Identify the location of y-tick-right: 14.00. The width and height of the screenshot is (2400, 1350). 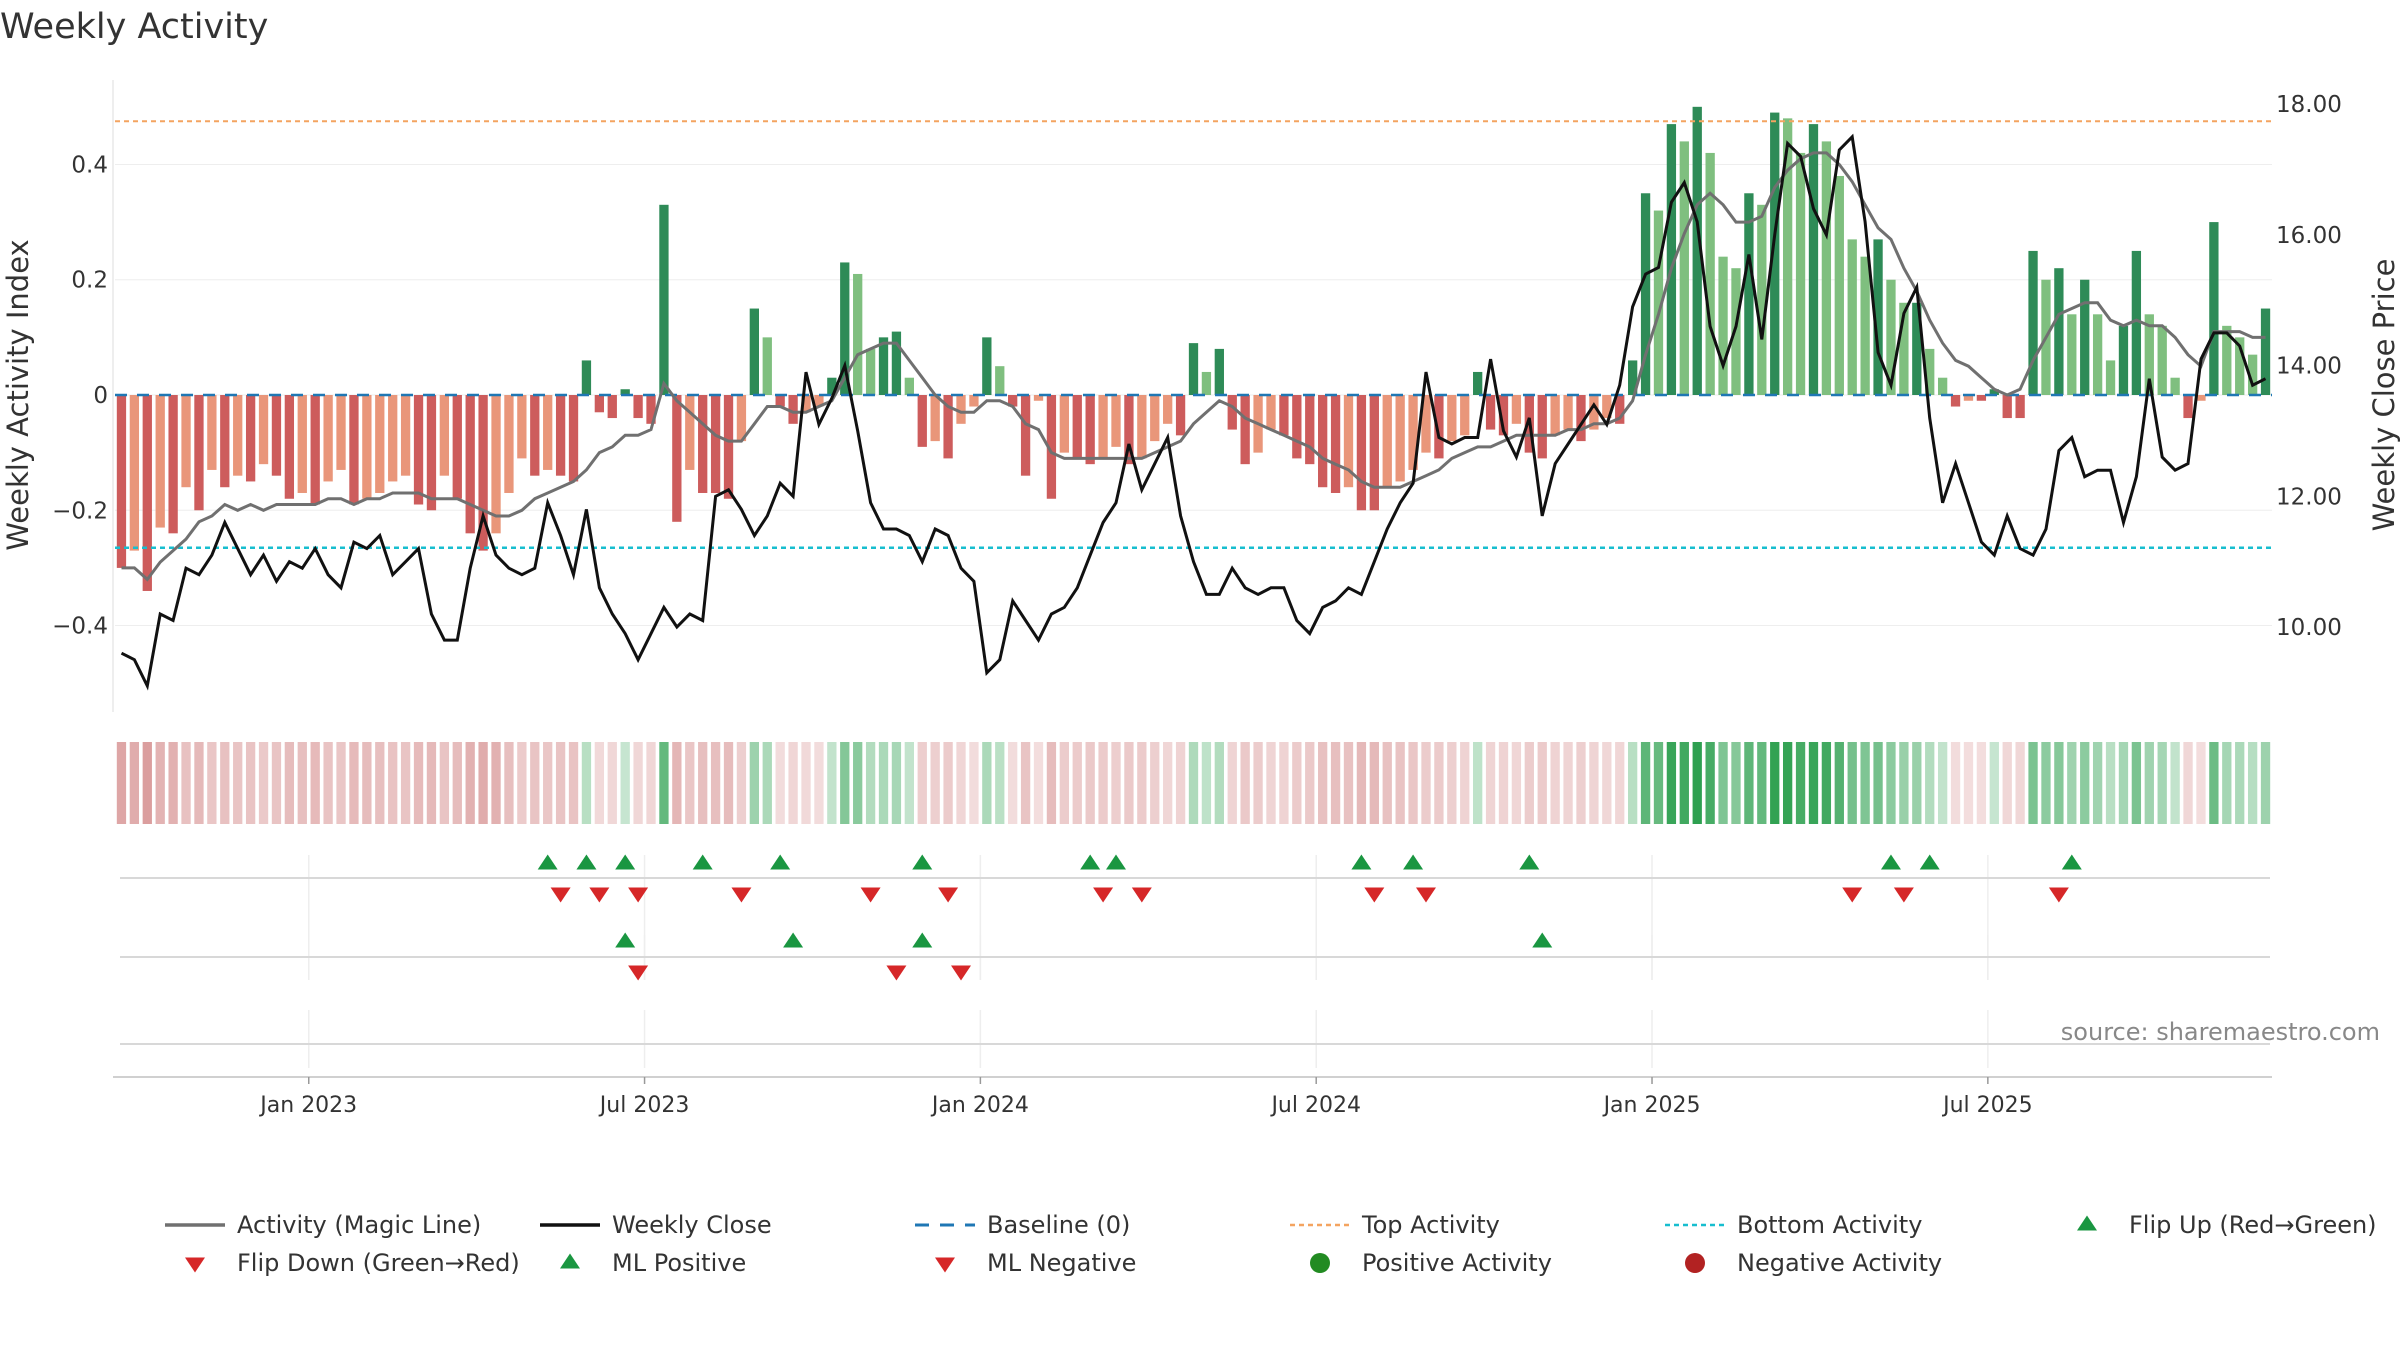
(2309, 367).